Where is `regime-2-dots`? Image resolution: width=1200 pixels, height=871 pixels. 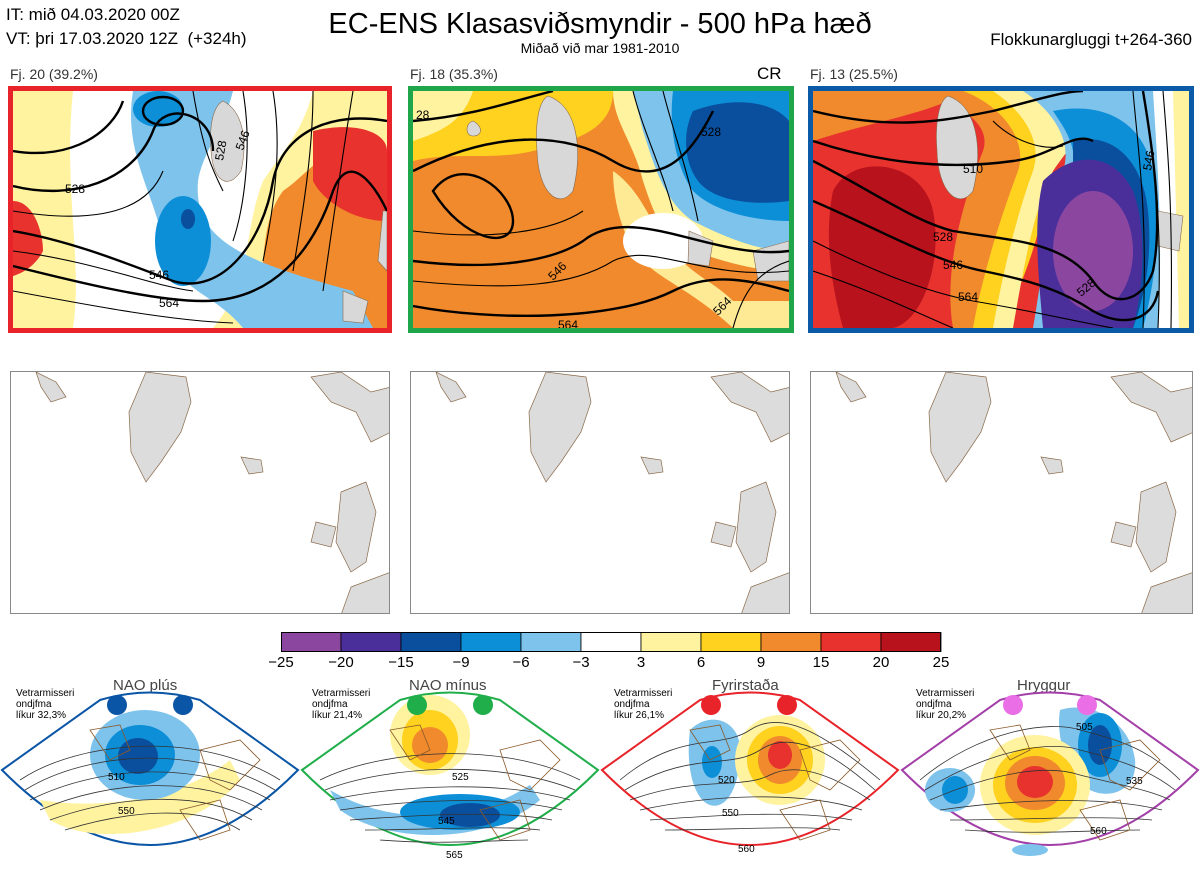 regime-2-dots is located at coordinates (450, 705).